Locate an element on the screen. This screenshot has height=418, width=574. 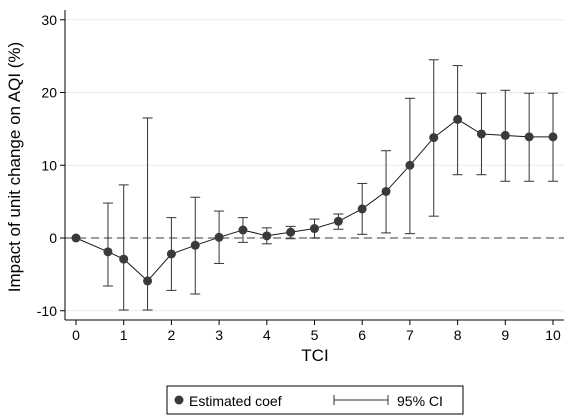
x-axis-label: TCI is located at coordinates (314, 355).